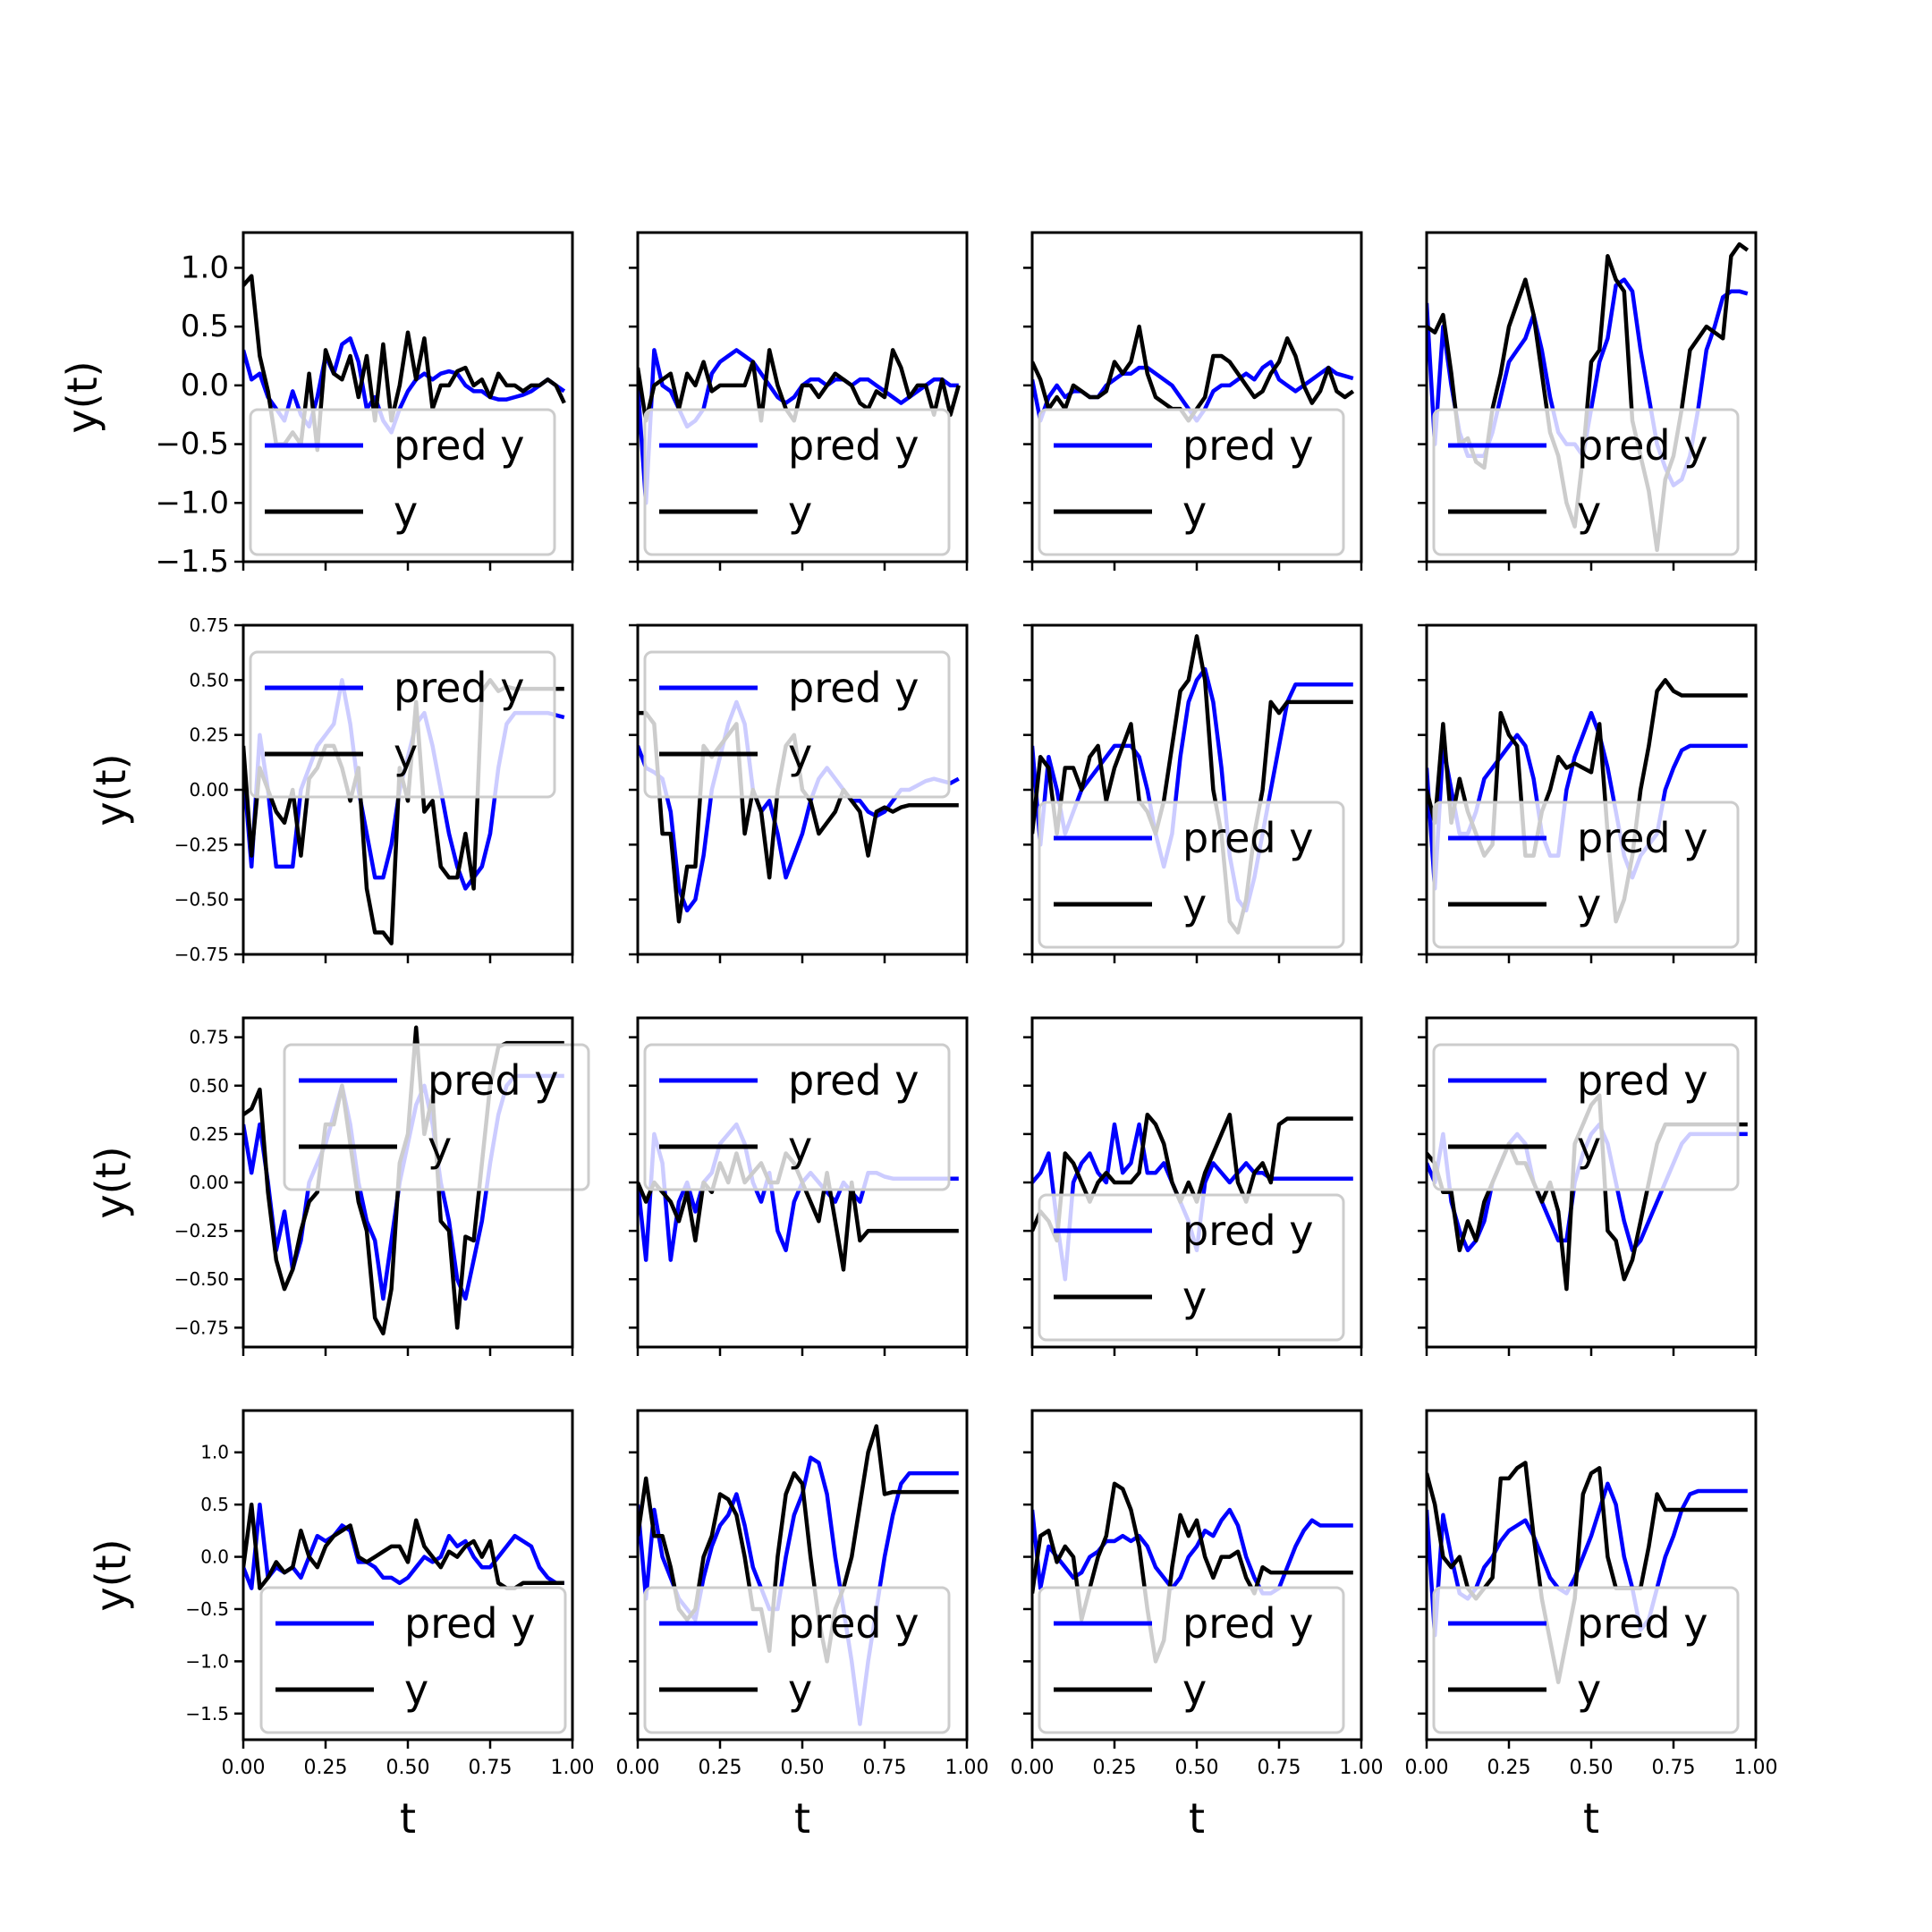 The width and height of the screenshot is (1932, 1932). I want to click on subplot-r0-c1: pred y y, so click(799, 401).